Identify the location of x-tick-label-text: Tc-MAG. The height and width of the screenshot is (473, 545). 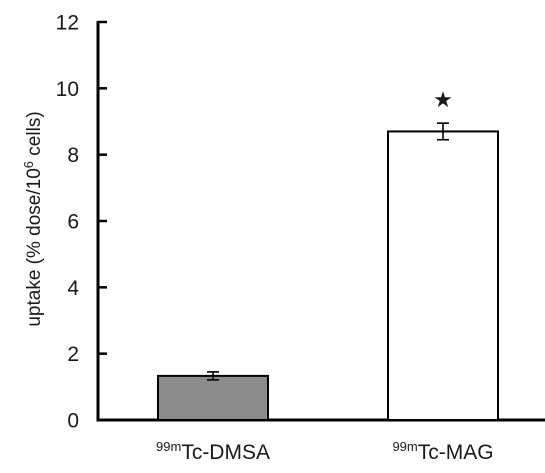
(456, 452).